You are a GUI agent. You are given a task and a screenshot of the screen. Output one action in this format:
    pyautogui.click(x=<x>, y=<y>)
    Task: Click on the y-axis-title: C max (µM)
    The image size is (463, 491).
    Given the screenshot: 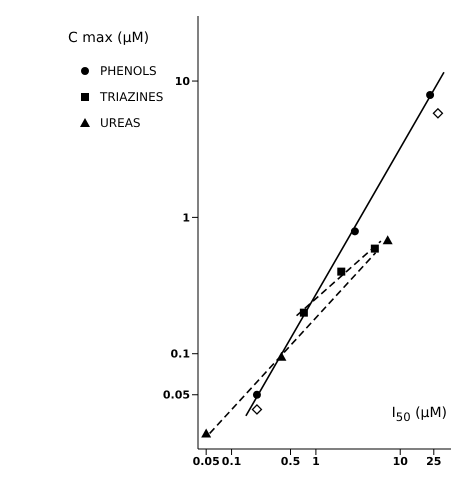 What is the action you would take?
    pyautogui.click(x=109, y=38)
    